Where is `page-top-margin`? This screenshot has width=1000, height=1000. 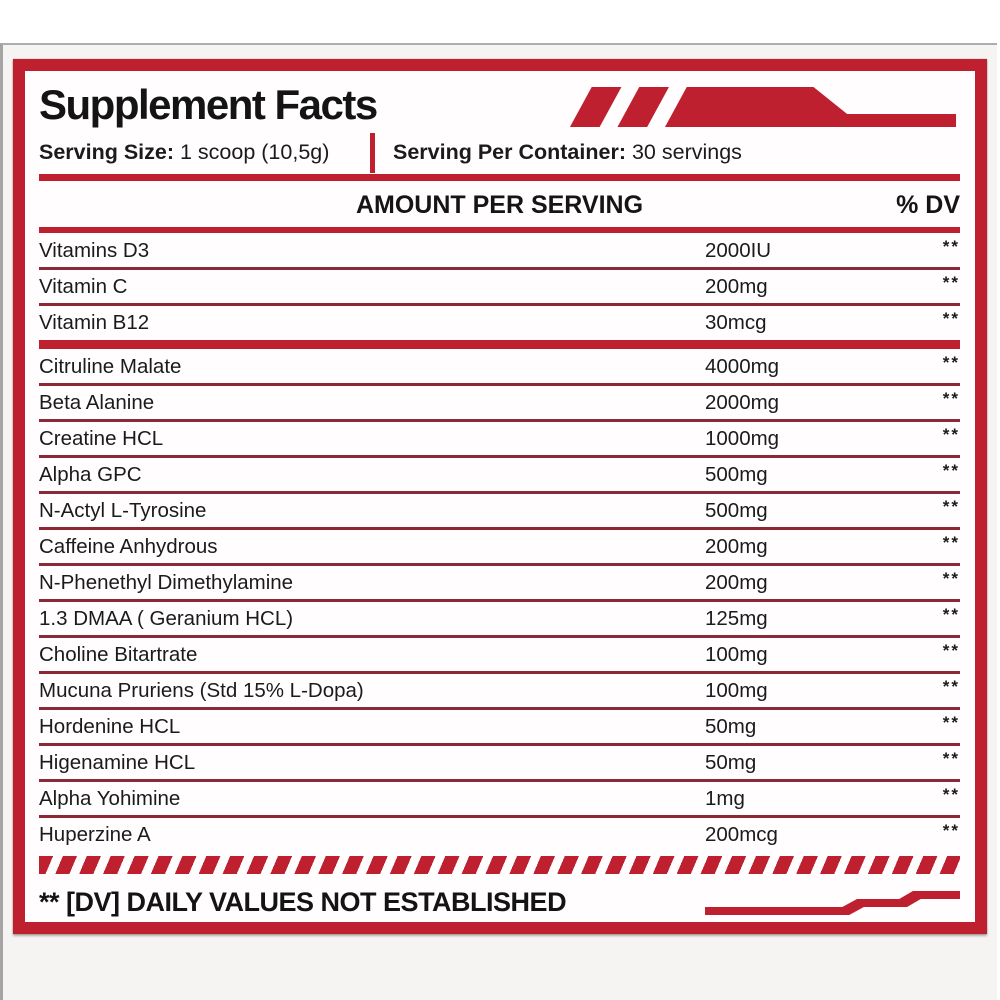
page-top-margin is located at coordinates (500, 21).